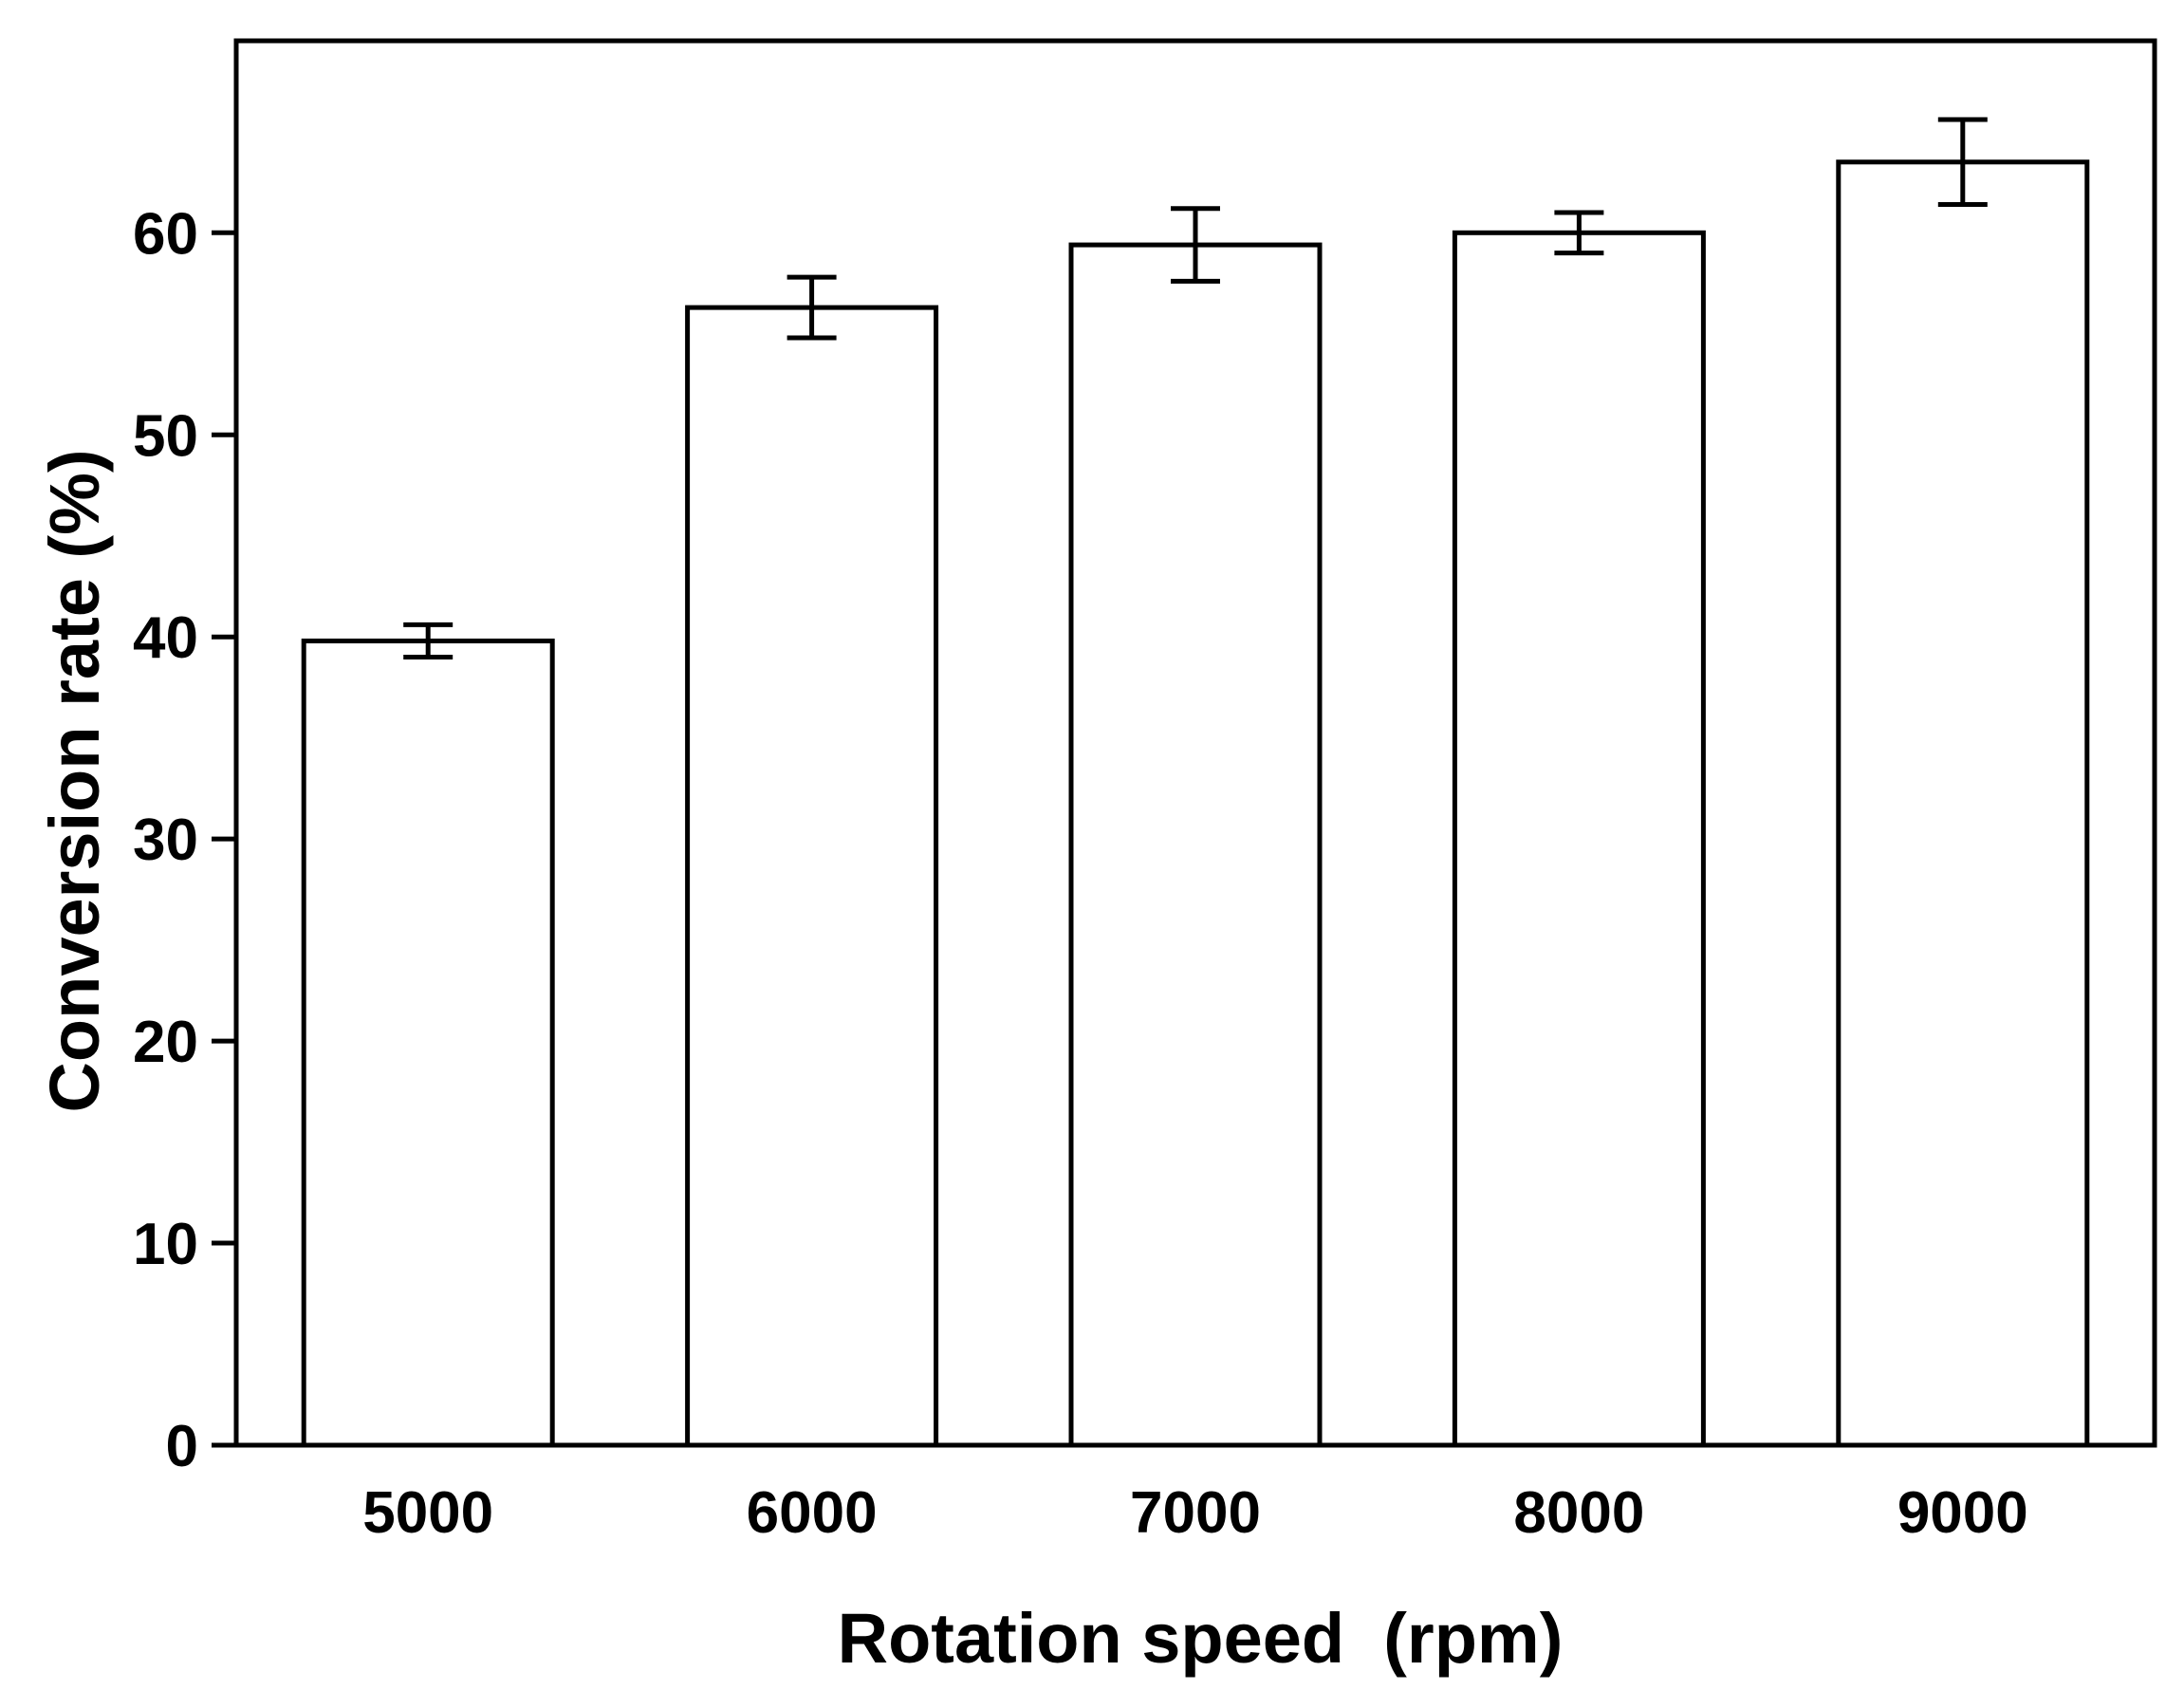 The height and width of the screenshot is (1690, 2184). What do you see at coordinates (165, 234) in the screenshot?
I see `y-tick-label-60: 60` at bounding box center [165, 234].